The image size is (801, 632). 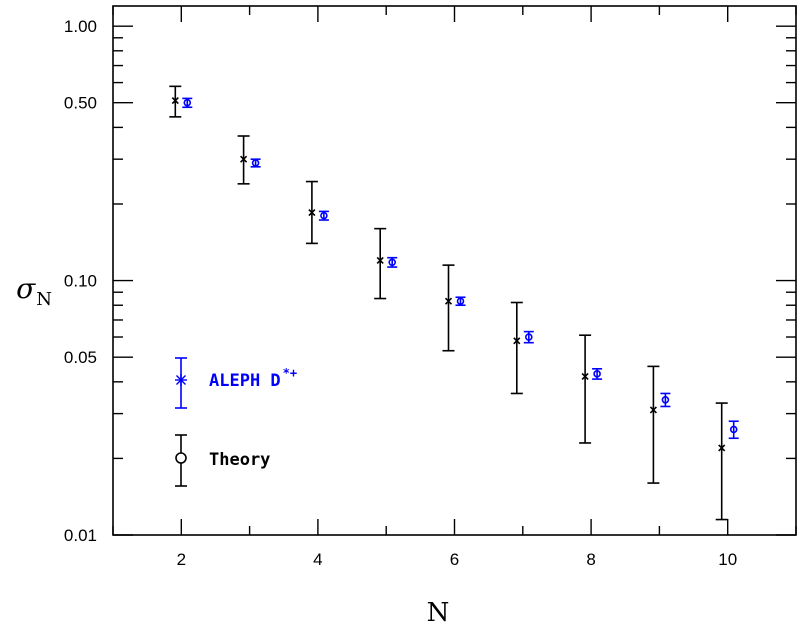 I want to click on legend-label-aleph-main: ALEPH D, so click(x=245, y=381).